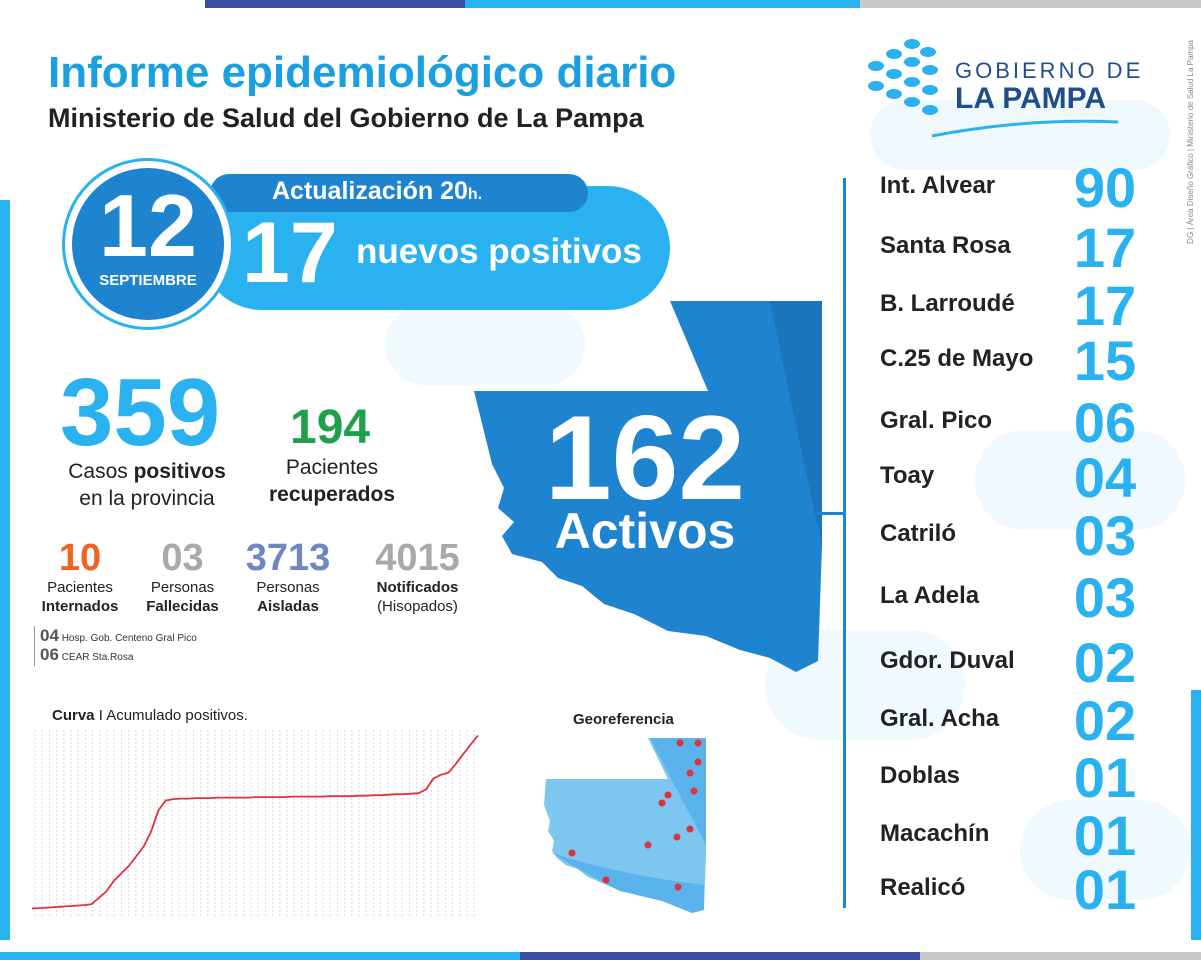 This screenshot has height=960, width=1201. Describe the element at coordinates (101, 471) in the screenshot. I see `total-label-prefix: Casos` at that location.